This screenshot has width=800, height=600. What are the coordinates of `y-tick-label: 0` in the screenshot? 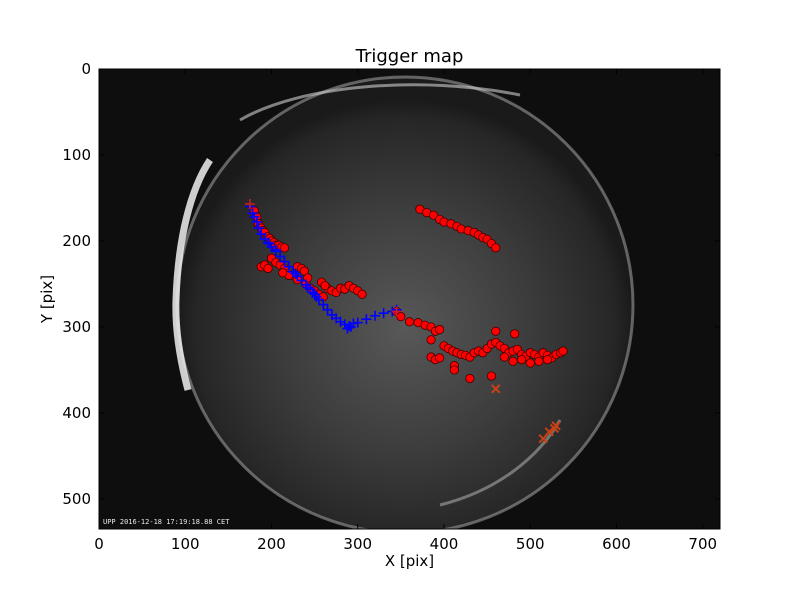 It's located at (86, 69).